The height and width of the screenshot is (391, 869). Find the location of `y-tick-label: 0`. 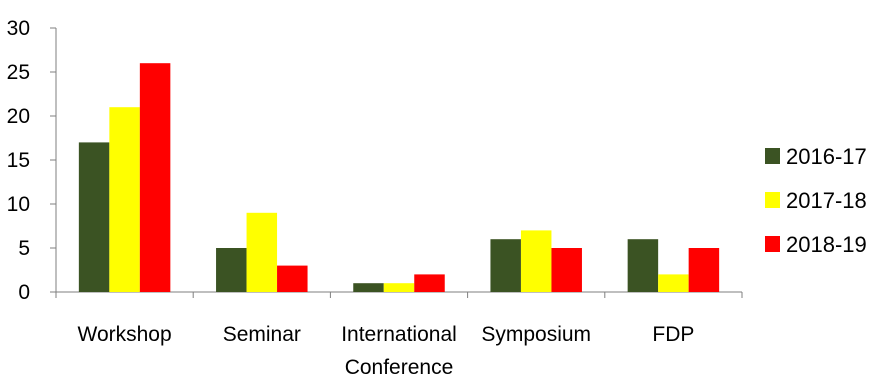

y-tick-label: 0 is located at coordinates (24, 292).